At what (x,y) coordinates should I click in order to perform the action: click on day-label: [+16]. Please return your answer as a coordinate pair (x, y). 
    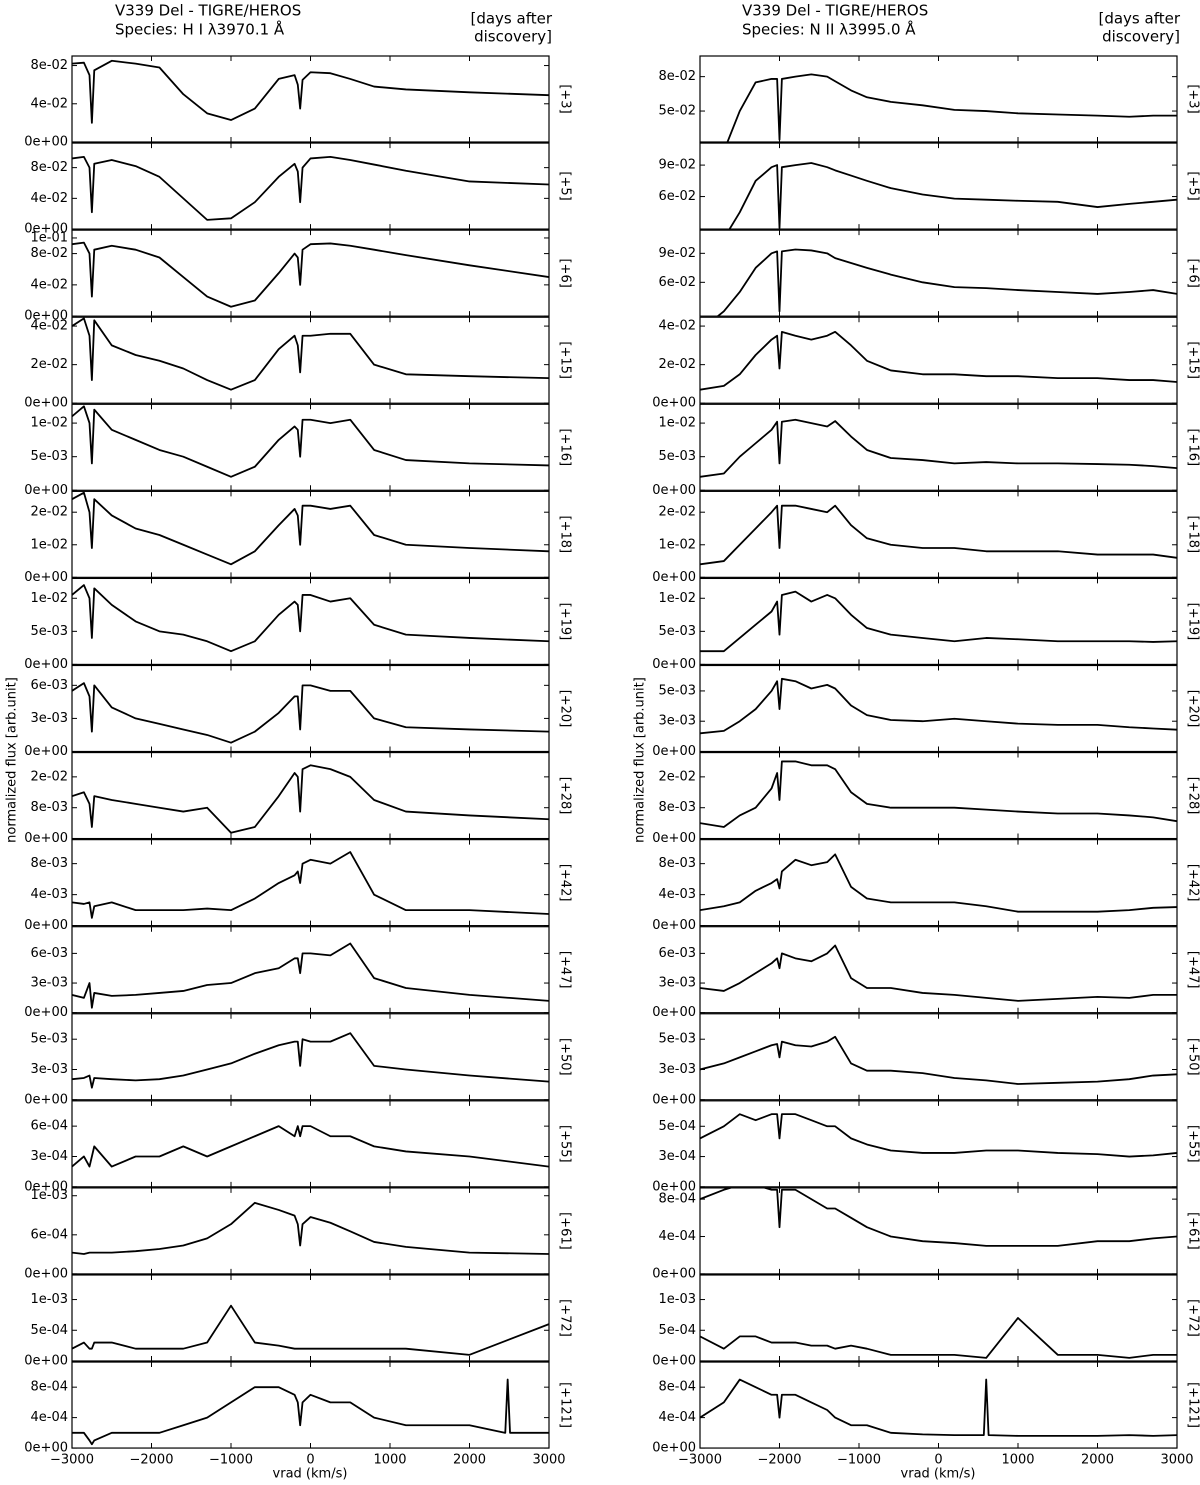
    Looking at the image, I should click on (1193, 447).